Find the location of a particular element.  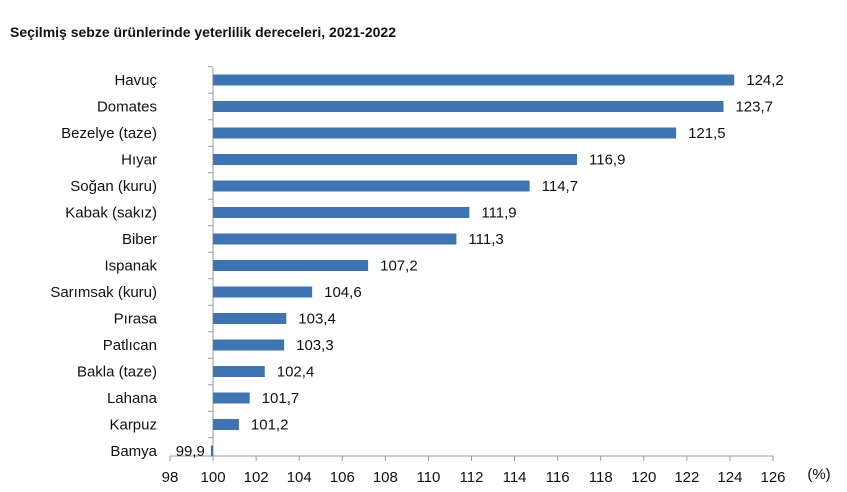

data-label: 121,5 is located at coordinates (707, 133).